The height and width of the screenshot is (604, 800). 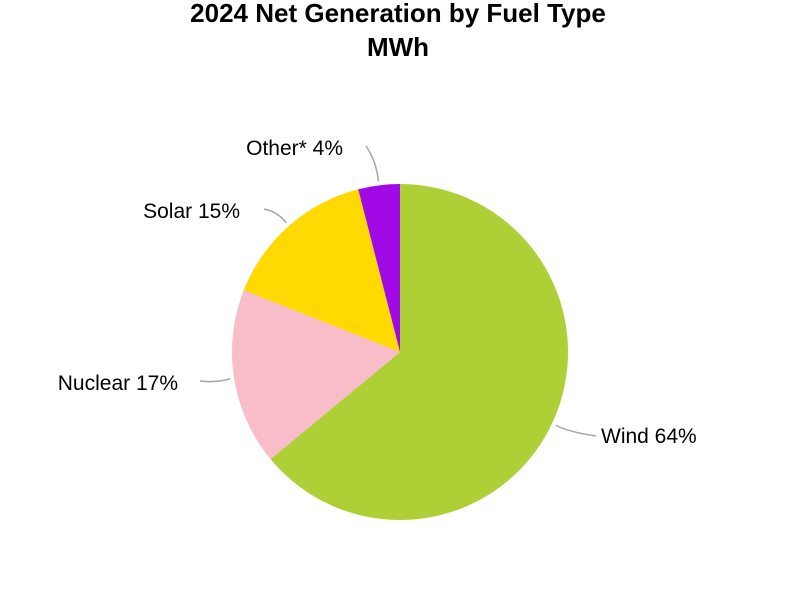 I want to click on pie-slice-solar, so click(x=321, y=270).